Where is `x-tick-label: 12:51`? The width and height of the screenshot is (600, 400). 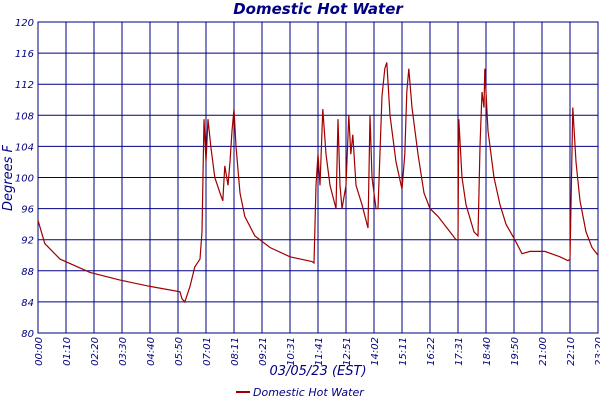 x-tick-label: 12:51 is located at coordinates (347, 351).